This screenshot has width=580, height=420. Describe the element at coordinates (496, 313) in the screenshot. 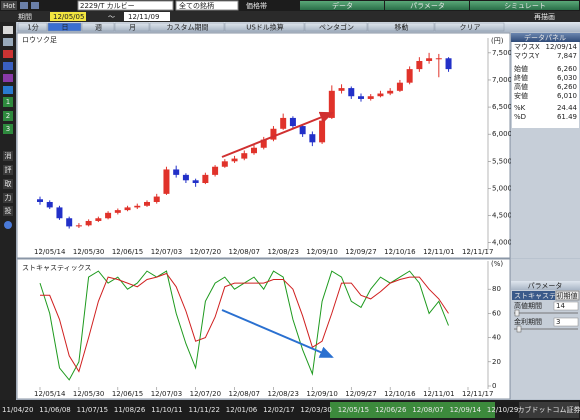

I see `y-tick-label: 60` at that location.